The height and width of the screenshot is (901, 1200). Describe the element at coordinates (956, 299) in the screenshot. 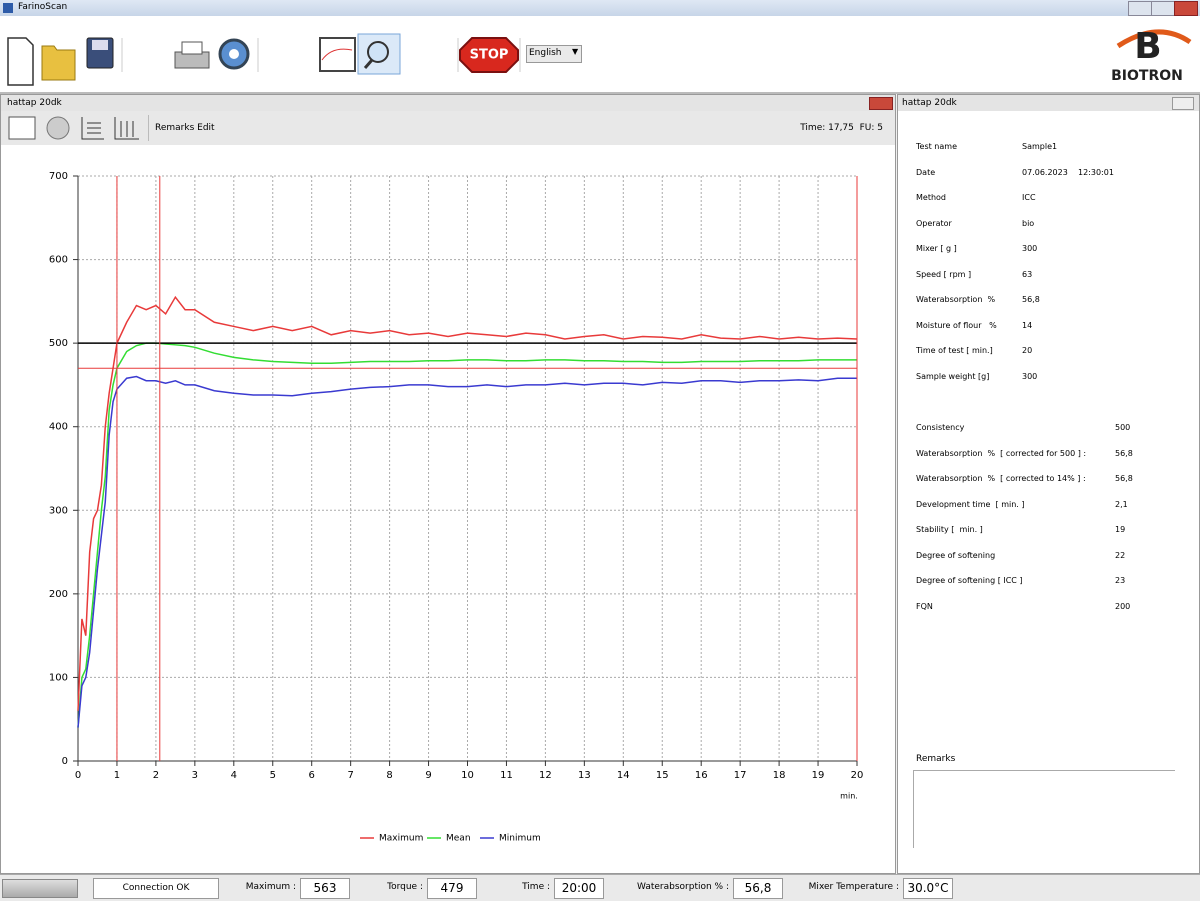

I see `info-label: Waterabsorption %` at that location.